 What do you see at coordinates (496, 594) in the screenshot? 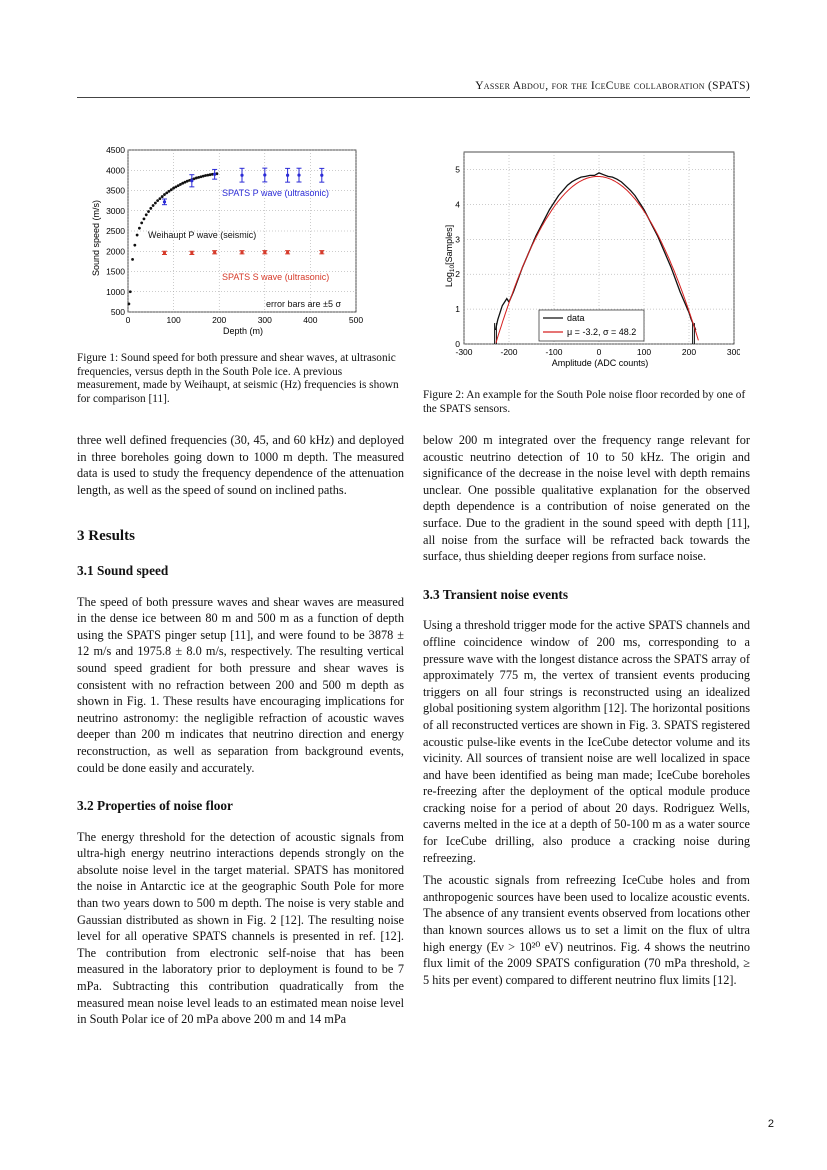
I see `heading-transient: 3.3 Transient noise events` at bounding box center [496, 594].